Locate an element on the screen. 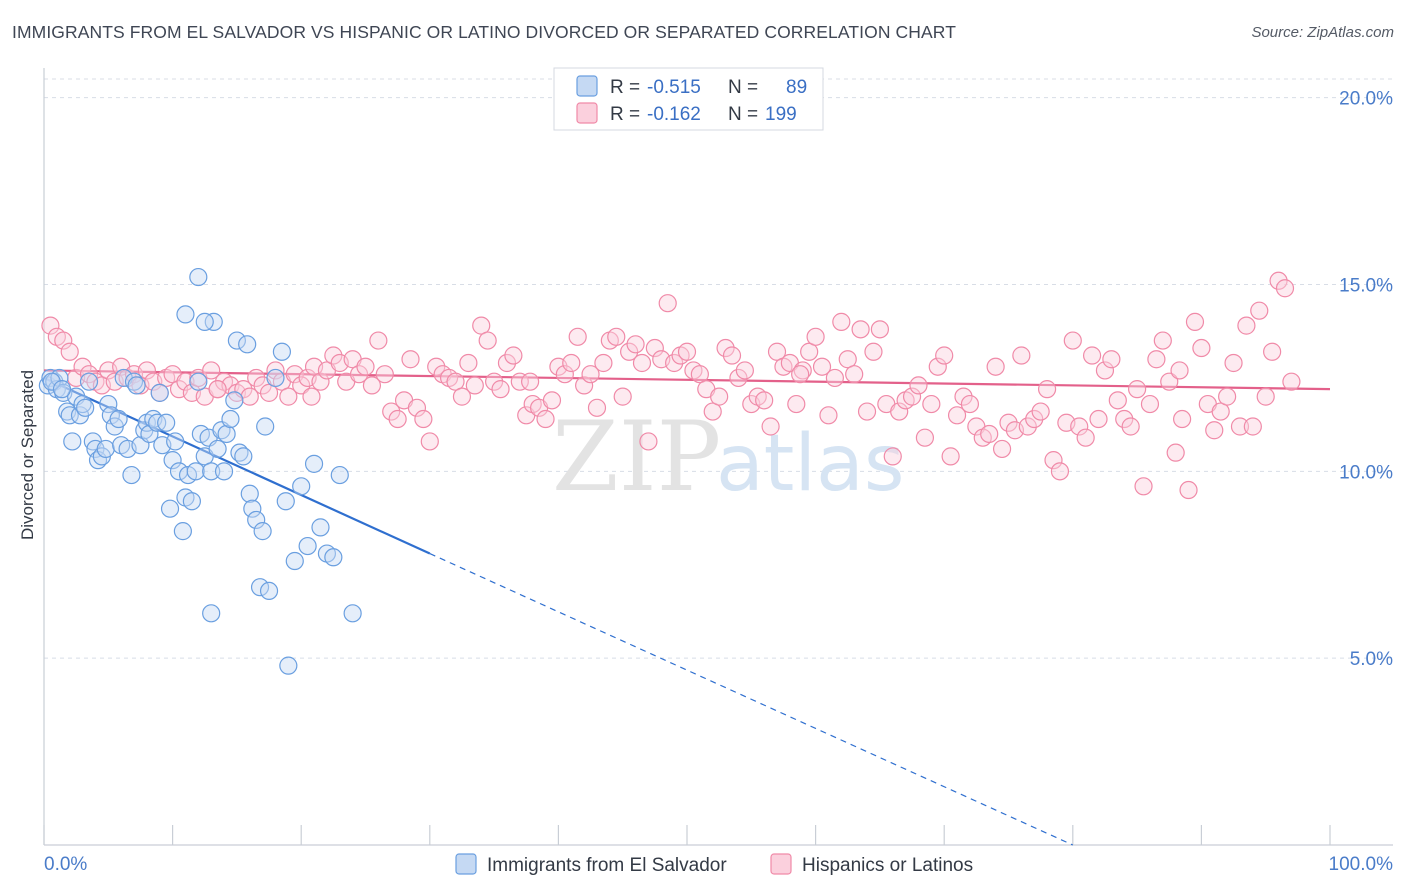  legend-n-value-pink: 199 is located at coordinates (781, 114).